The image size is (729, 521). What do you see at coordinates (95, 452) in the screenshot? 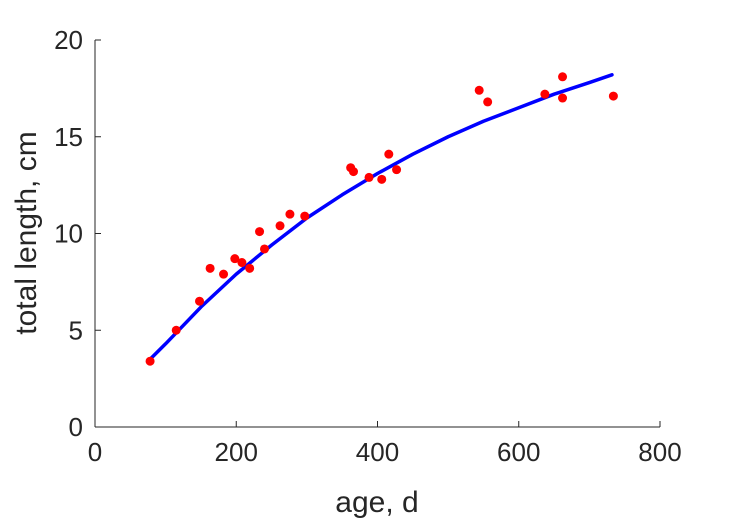
I see `x-tick-label: 0` at bounding box center [95, 452].